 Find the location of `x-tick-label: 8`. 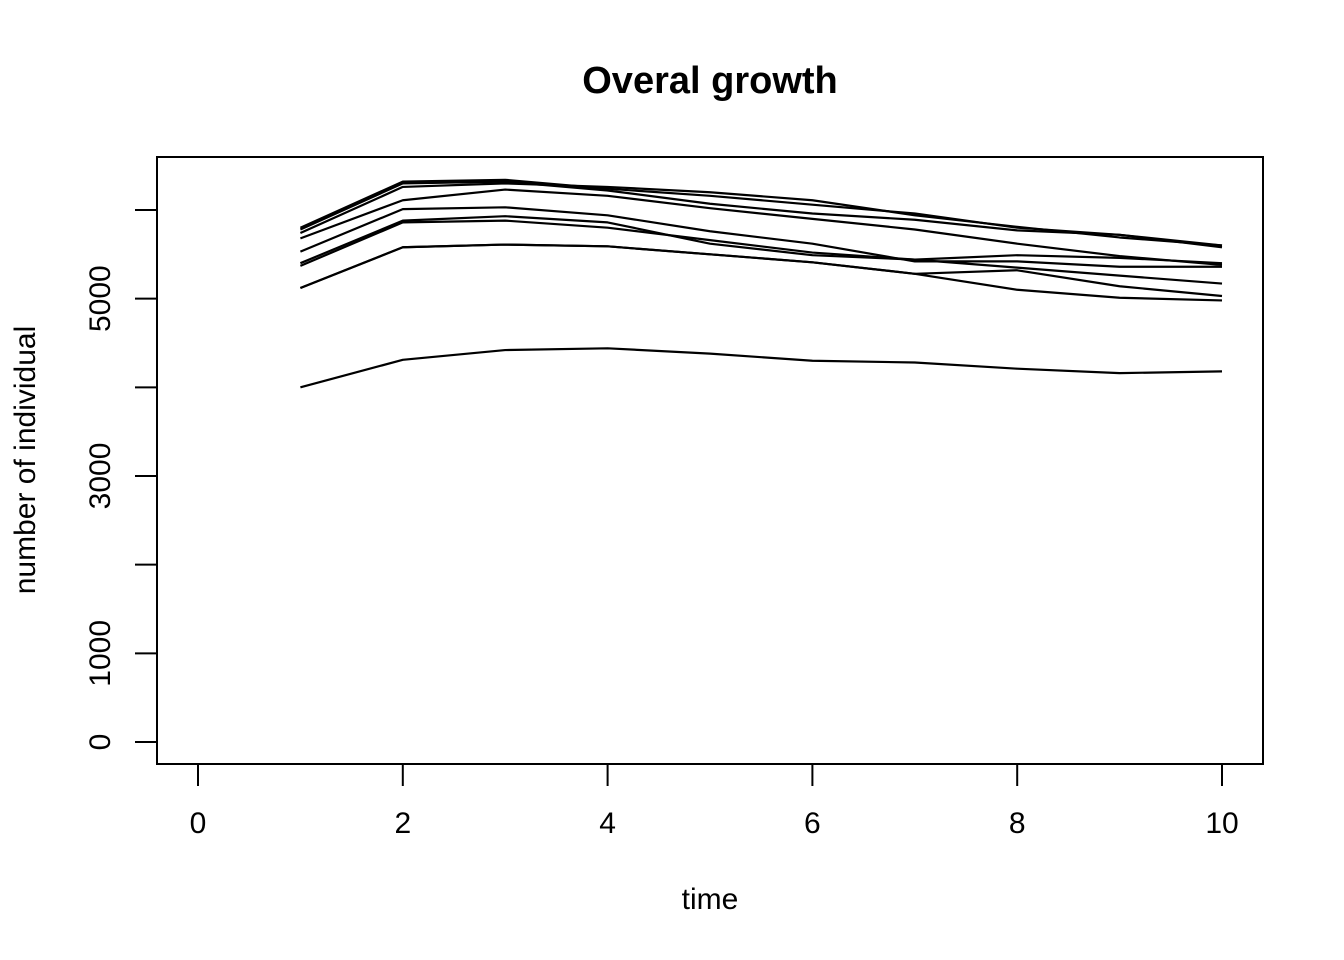

x-tick-label: 8 is located at coordinates (1017, 823).